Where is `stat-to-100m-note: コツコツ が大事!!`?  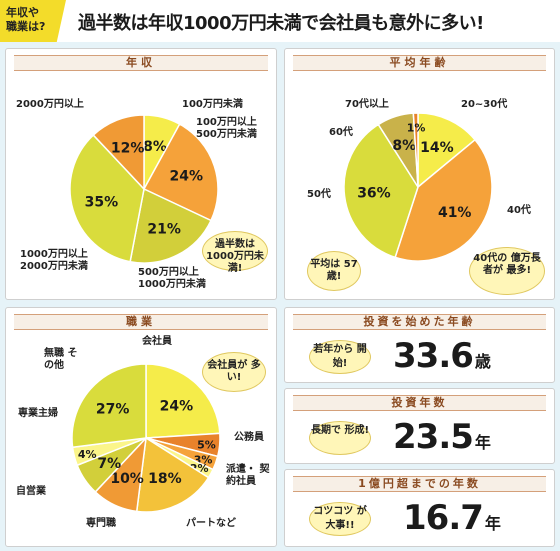 stat-to-100m-note: コツコツ が大事!! is located at coordinates (340, 519).